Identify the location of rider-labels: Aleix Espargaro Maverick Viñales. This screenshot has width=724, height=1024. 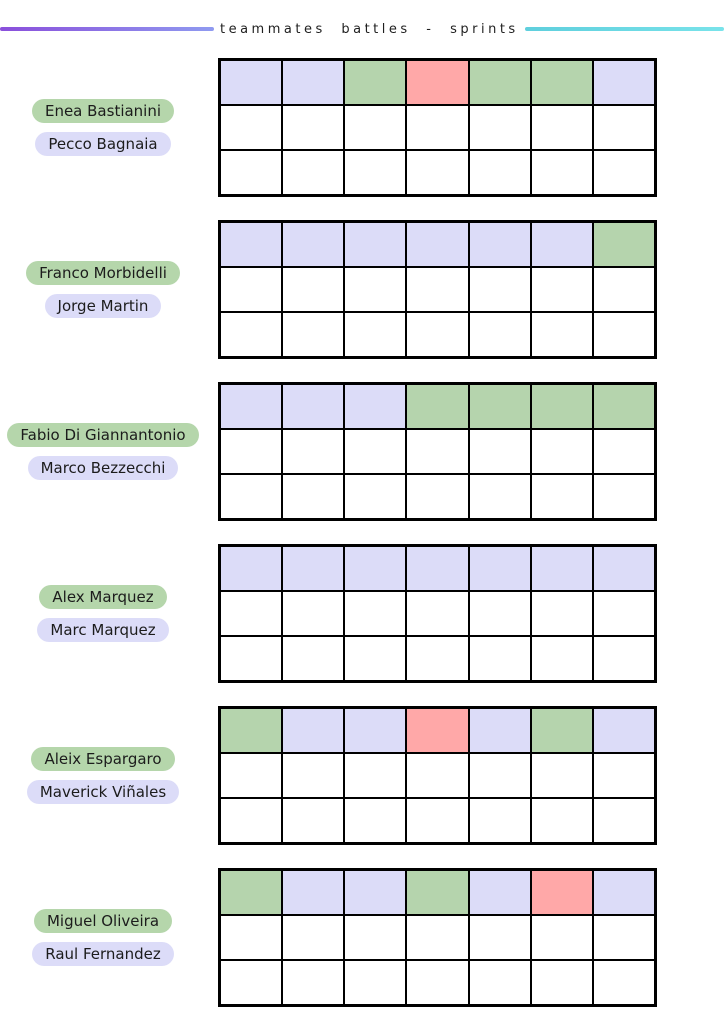
(109, 775).